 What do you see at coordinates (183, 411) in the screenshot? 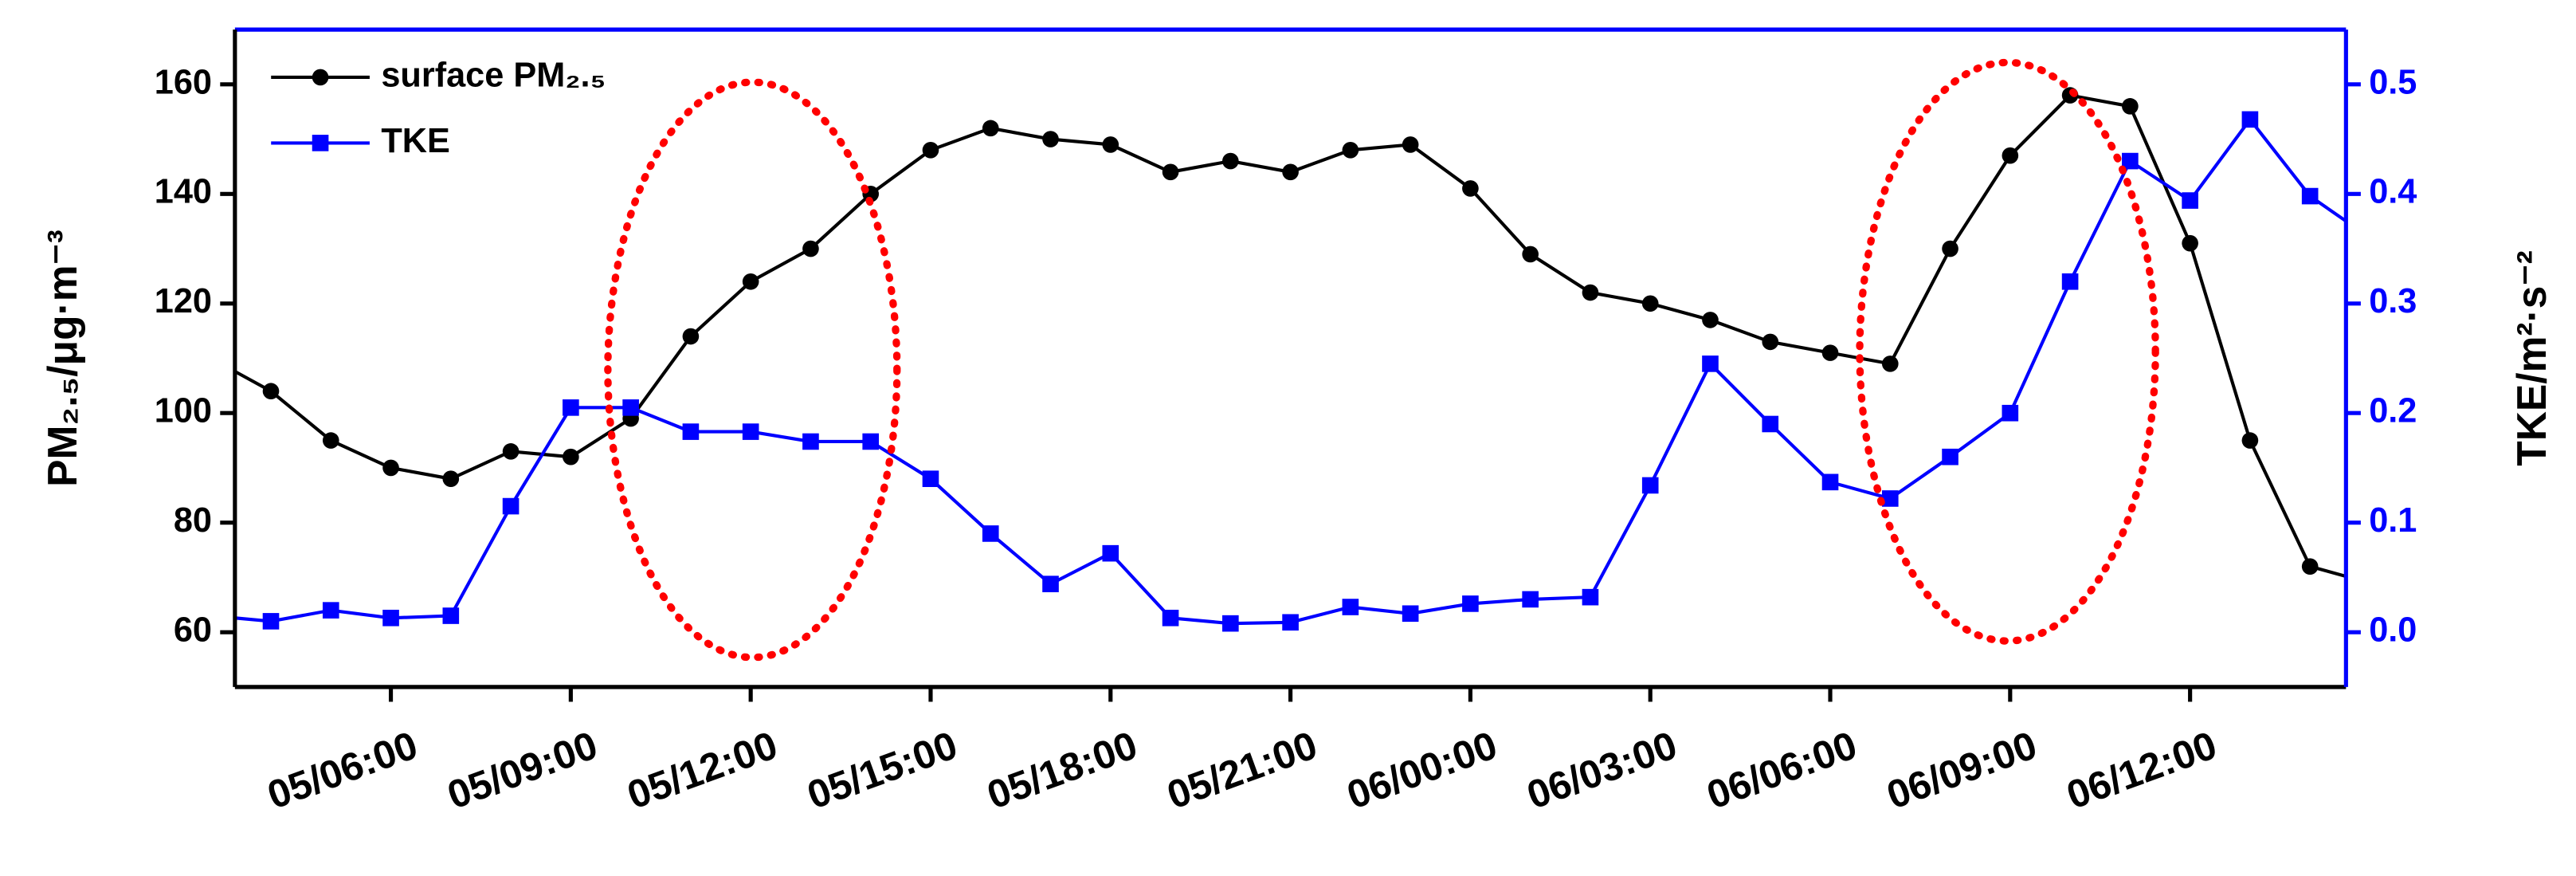
I see `y-tick-label: 100` at bounding box center [183, 411].